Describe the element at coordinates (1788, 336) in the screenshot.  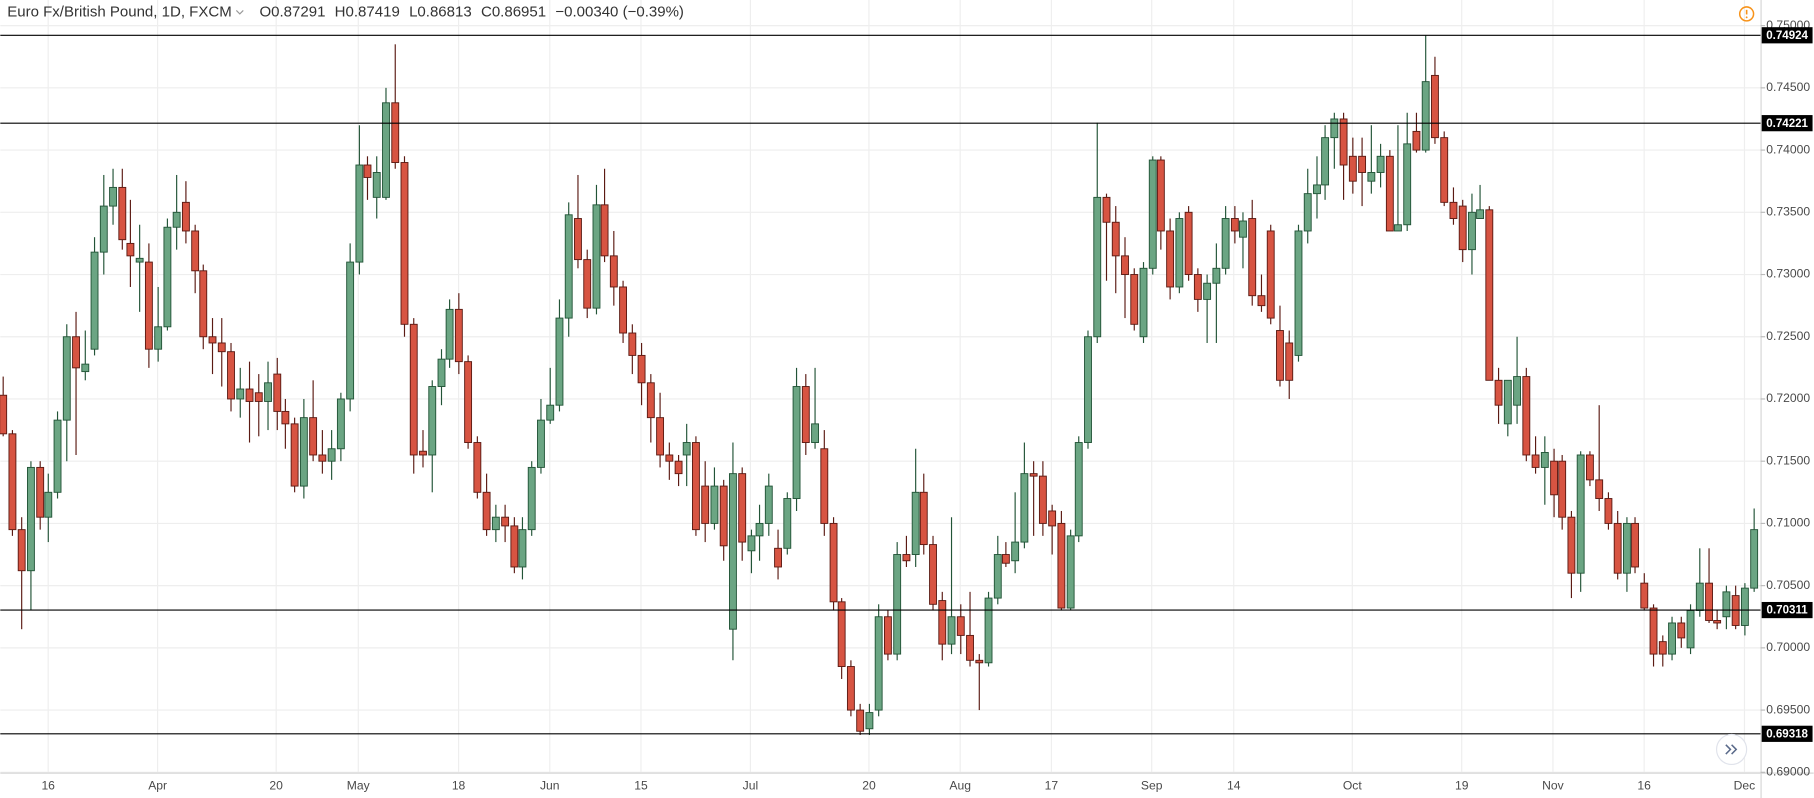
I see `y-tick-label: 0.72500` at that location.